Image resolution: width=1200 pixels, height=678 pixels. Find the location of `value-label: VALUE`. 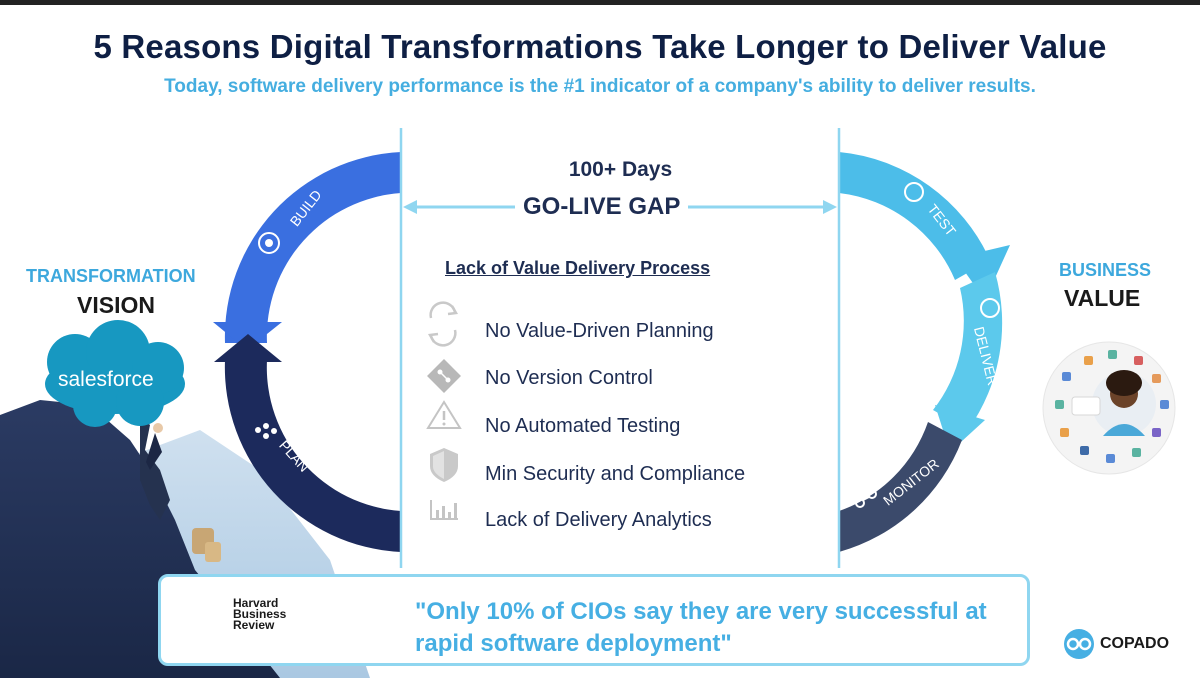

value-label: VALUE is located at coordinates (1102, 298).